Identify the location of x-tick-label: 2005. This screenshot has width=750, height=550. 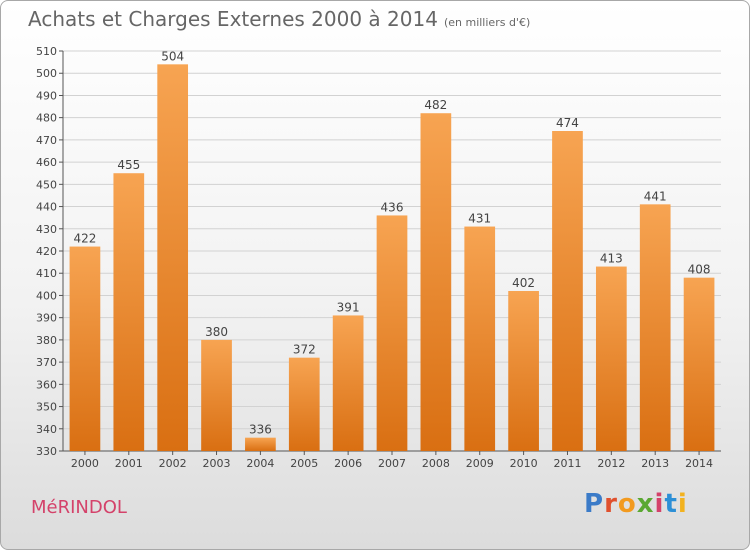
(304, 463).